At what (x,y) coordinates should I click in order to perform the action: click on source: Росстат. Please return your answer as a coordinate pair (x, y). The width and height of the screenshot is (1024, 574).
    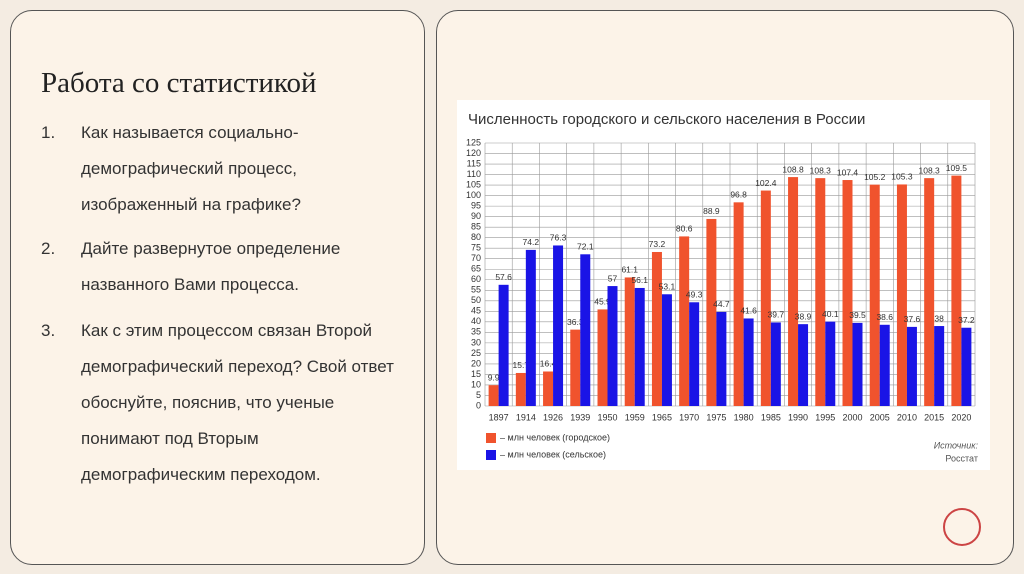
    Looking at the image, I should click on (961, 458).